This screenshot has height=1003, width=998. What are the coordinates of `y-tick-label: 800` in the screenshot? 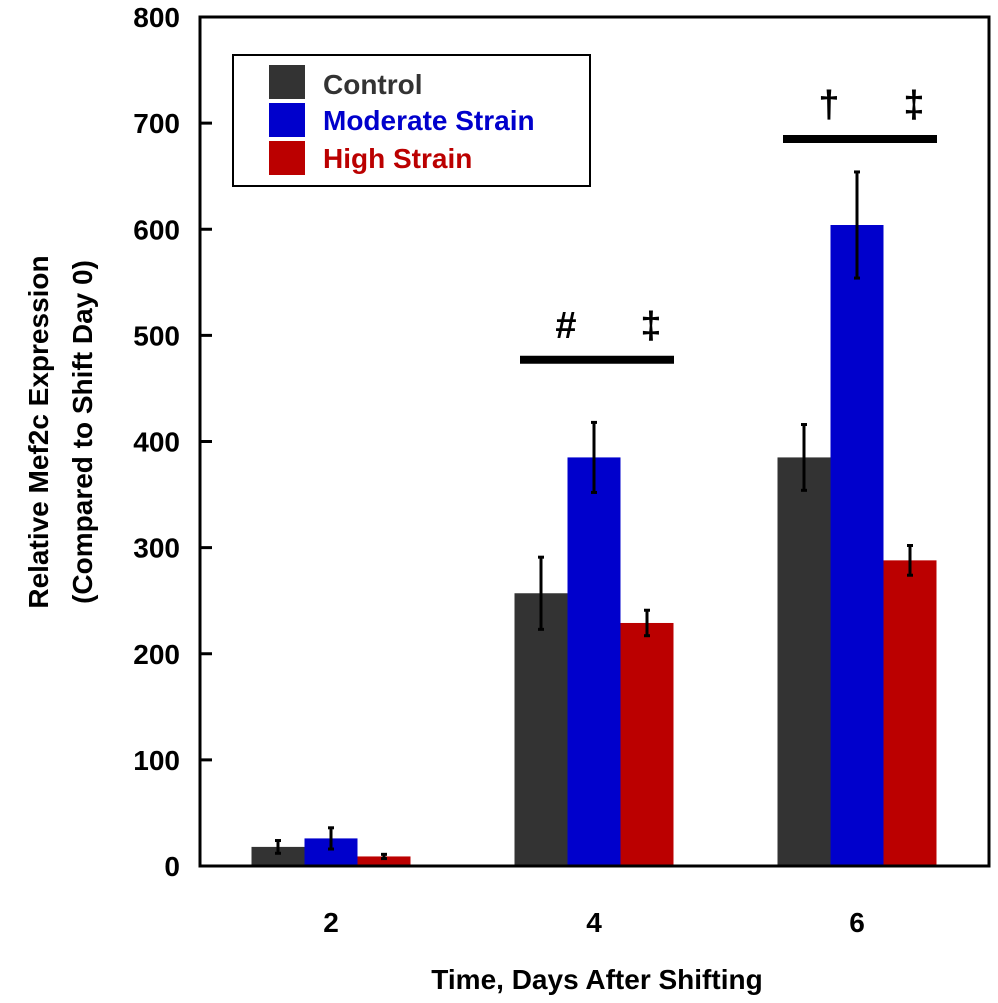 It's located at (156, 17).